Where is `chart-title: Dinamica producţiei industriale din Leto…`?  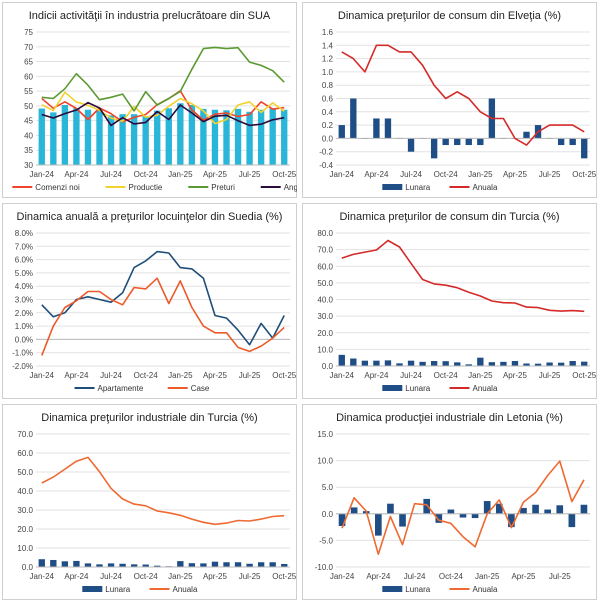
chart-title: Dinamica producţiei industriale din Leto… is located at coordinates (449, 418).